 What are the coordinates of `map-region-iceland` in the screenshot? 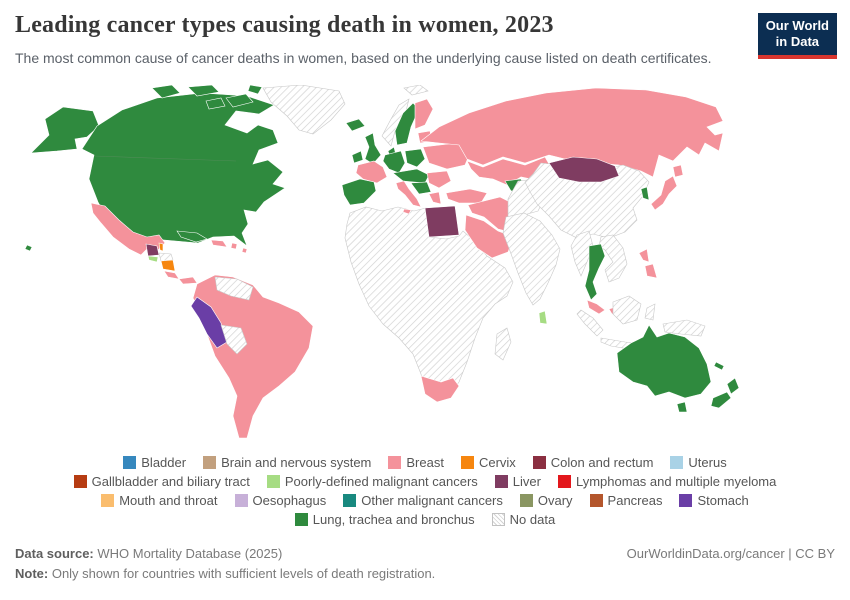 It's located at (355, 125).